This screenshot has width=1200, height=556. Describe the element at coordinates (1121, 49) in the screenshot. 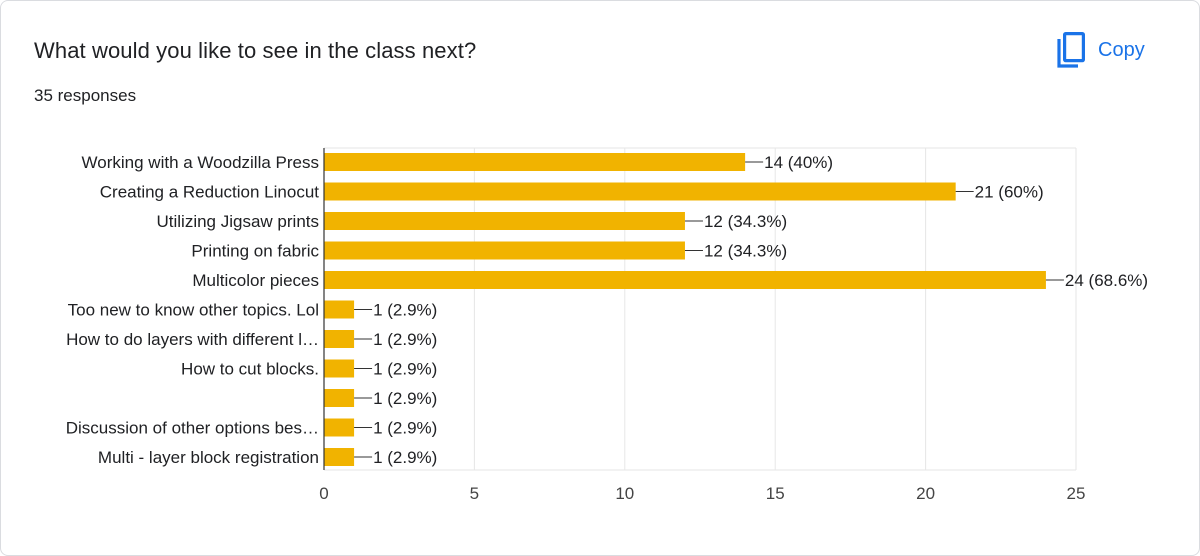

I see `copy-label: Copy` at that location.